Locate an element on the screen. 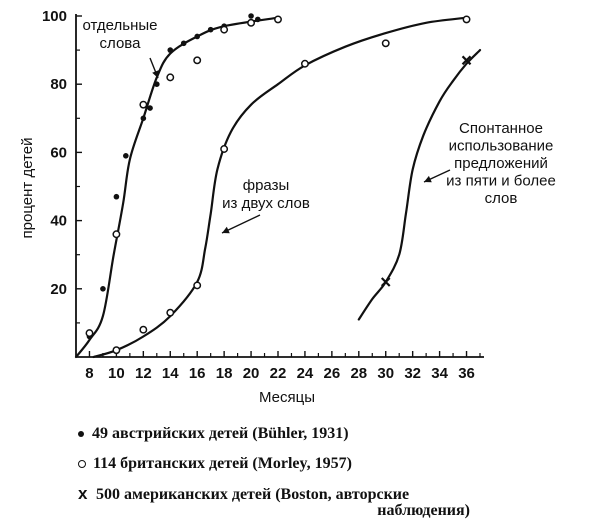 This screenshot has height=526, width=596. y-tick-label: 40 is located at coordinates (58, 221).